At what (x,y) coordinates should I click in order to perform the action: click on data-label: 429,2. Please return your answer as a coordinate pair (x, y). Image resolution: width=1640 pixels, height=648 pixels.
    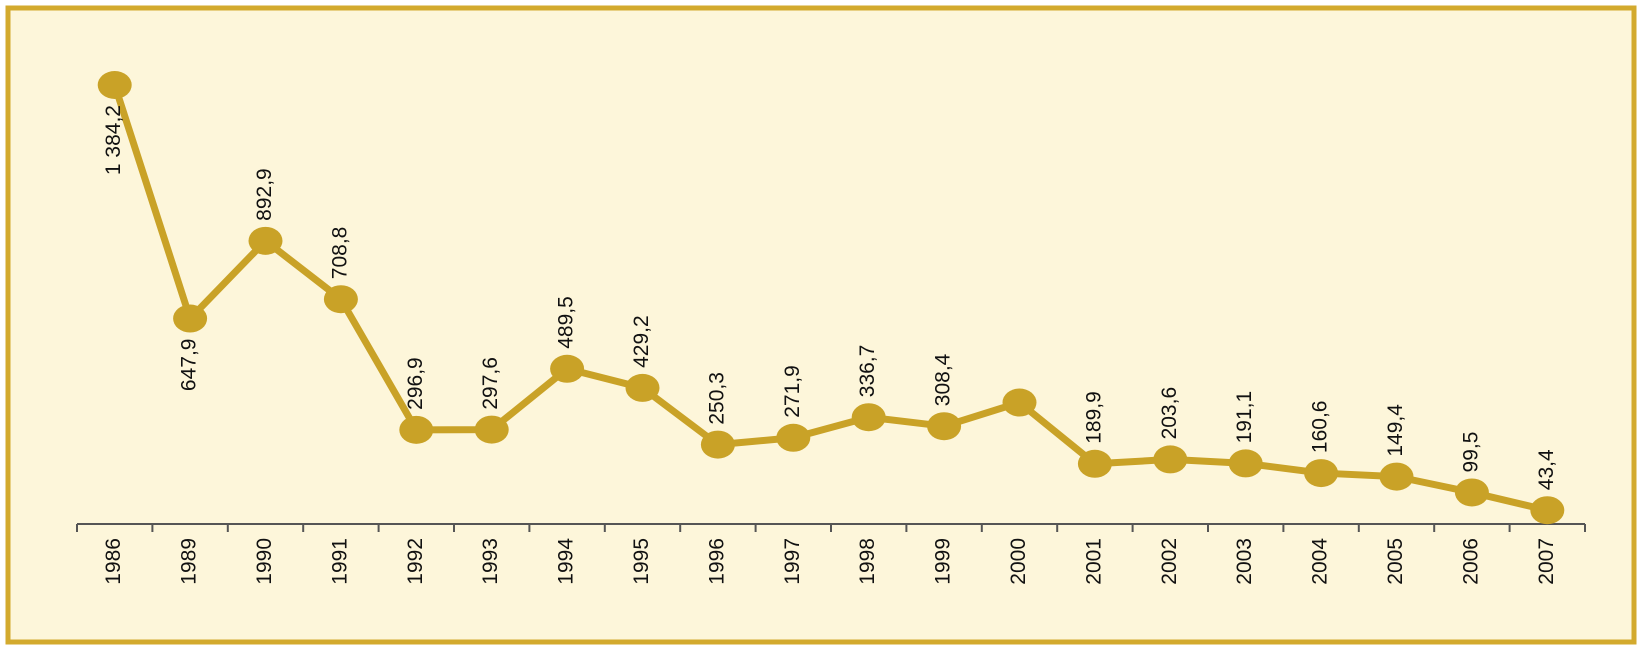
    Looking at the image, I should click on (641, 341).